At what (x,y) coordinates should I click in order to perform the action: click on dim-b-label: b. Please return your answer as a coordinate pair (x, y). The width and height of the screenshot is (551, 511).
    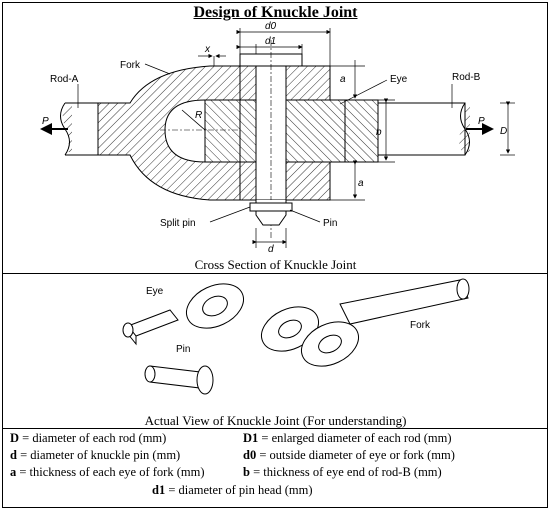
    Looking at the image, I should click on (379, 132).